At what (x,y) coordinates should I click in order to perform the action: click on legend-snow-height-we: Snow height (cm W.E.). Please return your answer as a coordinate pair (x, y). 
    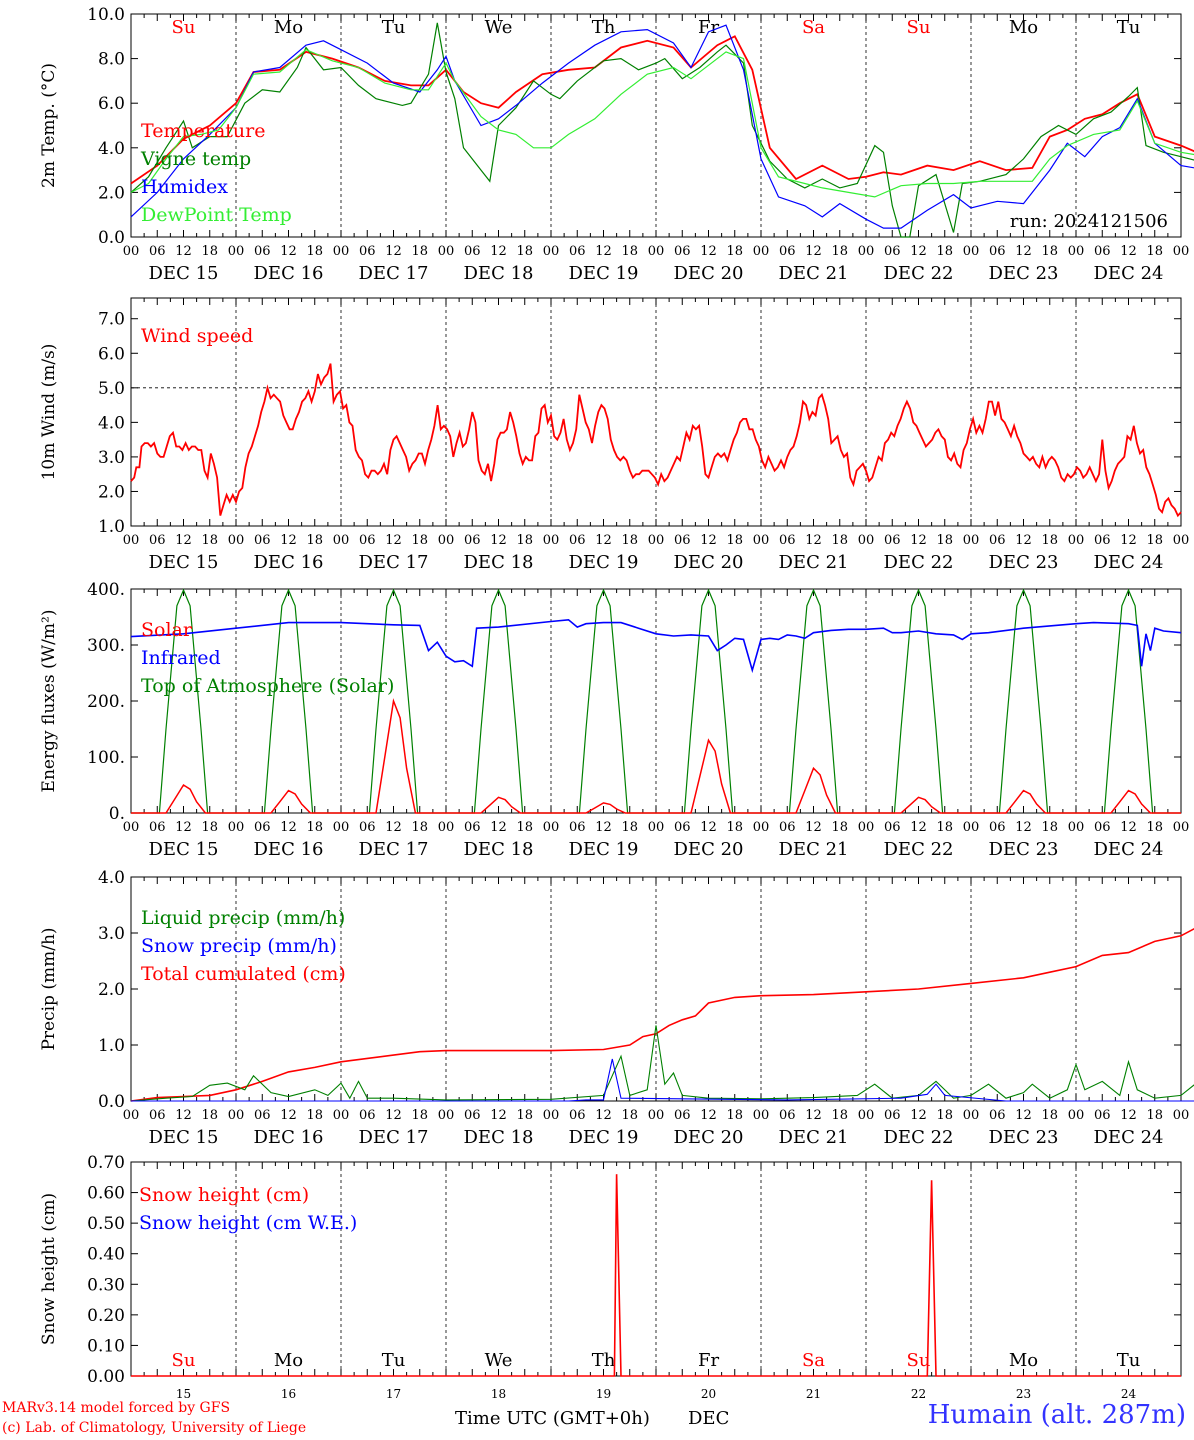
    Looking at the image, I should click on (248, 1223).